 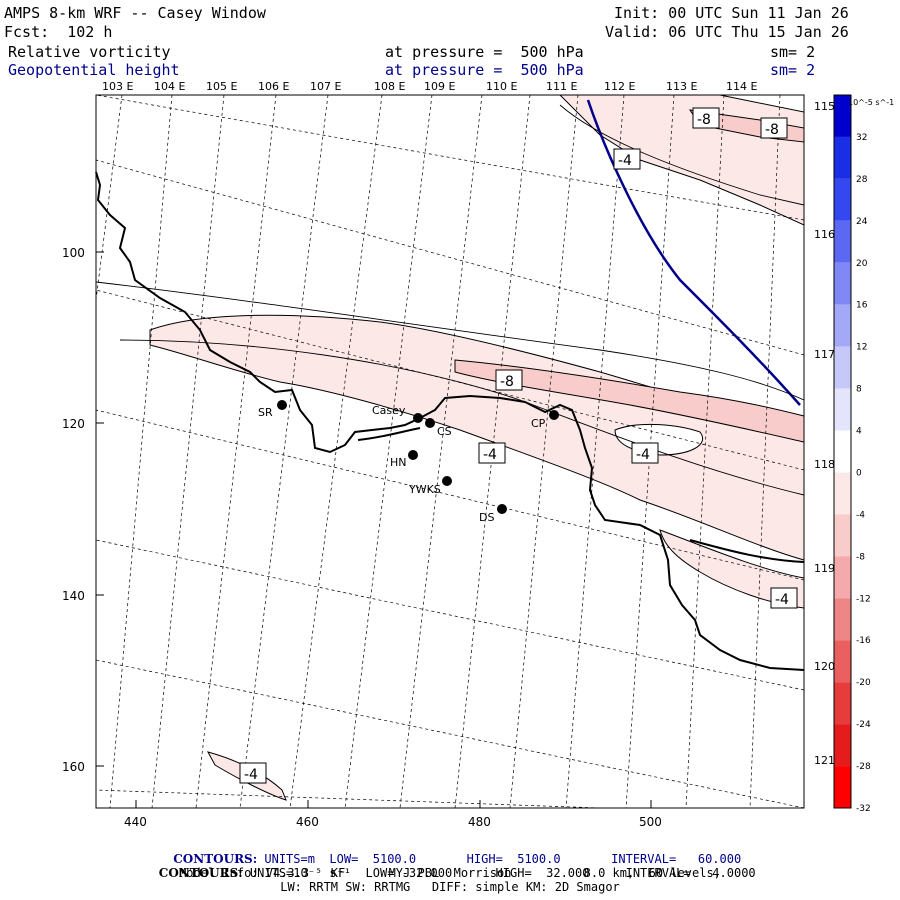 I want to click on colorbar: 32 28 24 20 16 12 8 4 0 -4 -8 -12 -16 -20 -24 -28 -32, so click(x=852, y=454).